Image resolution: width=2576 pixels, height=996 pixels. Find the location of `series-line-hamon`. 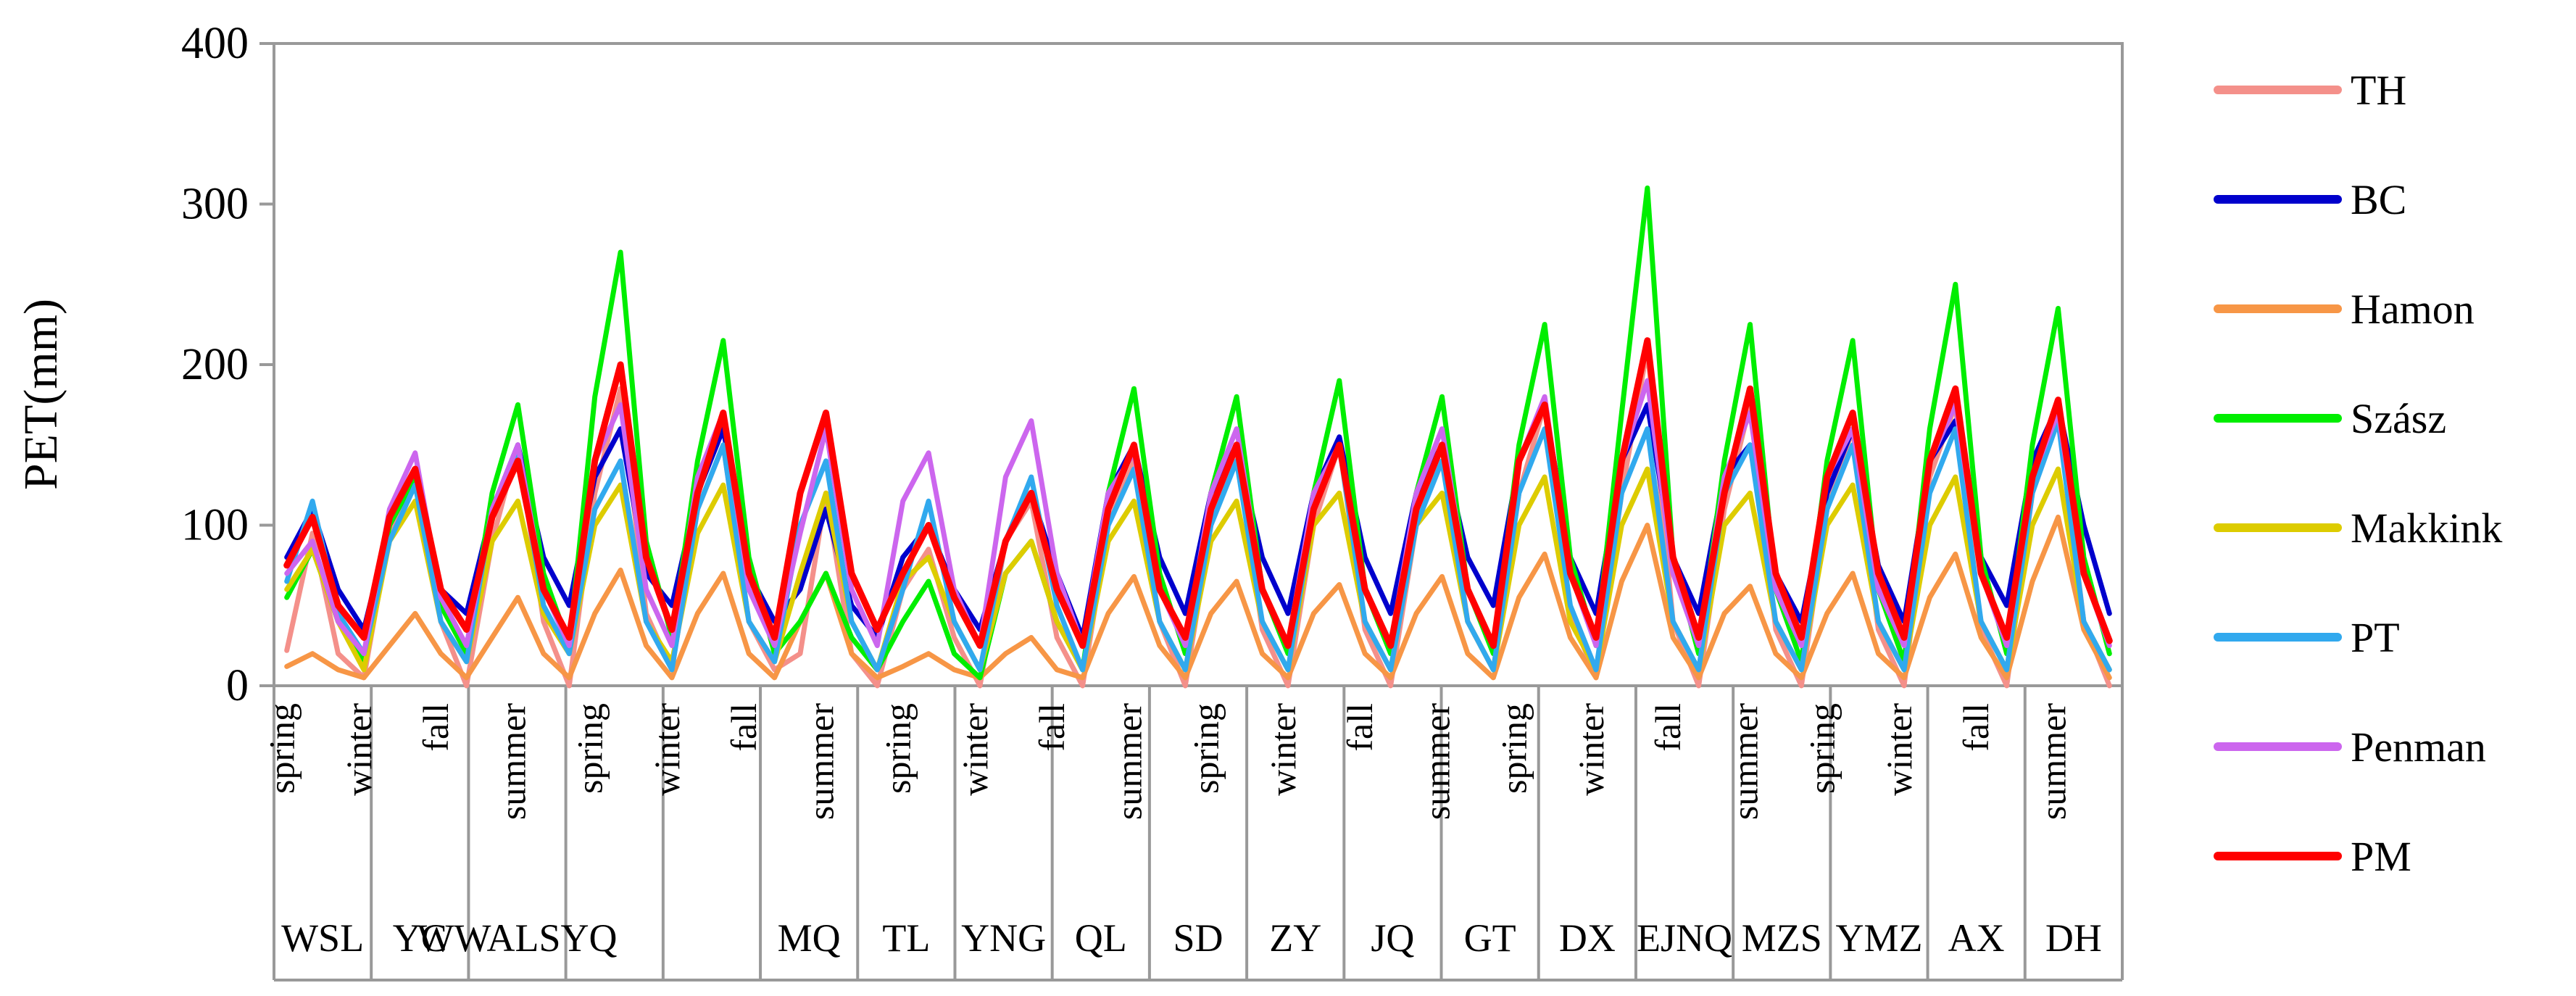

series-line-hamon is located at coordinates (1198, 597).